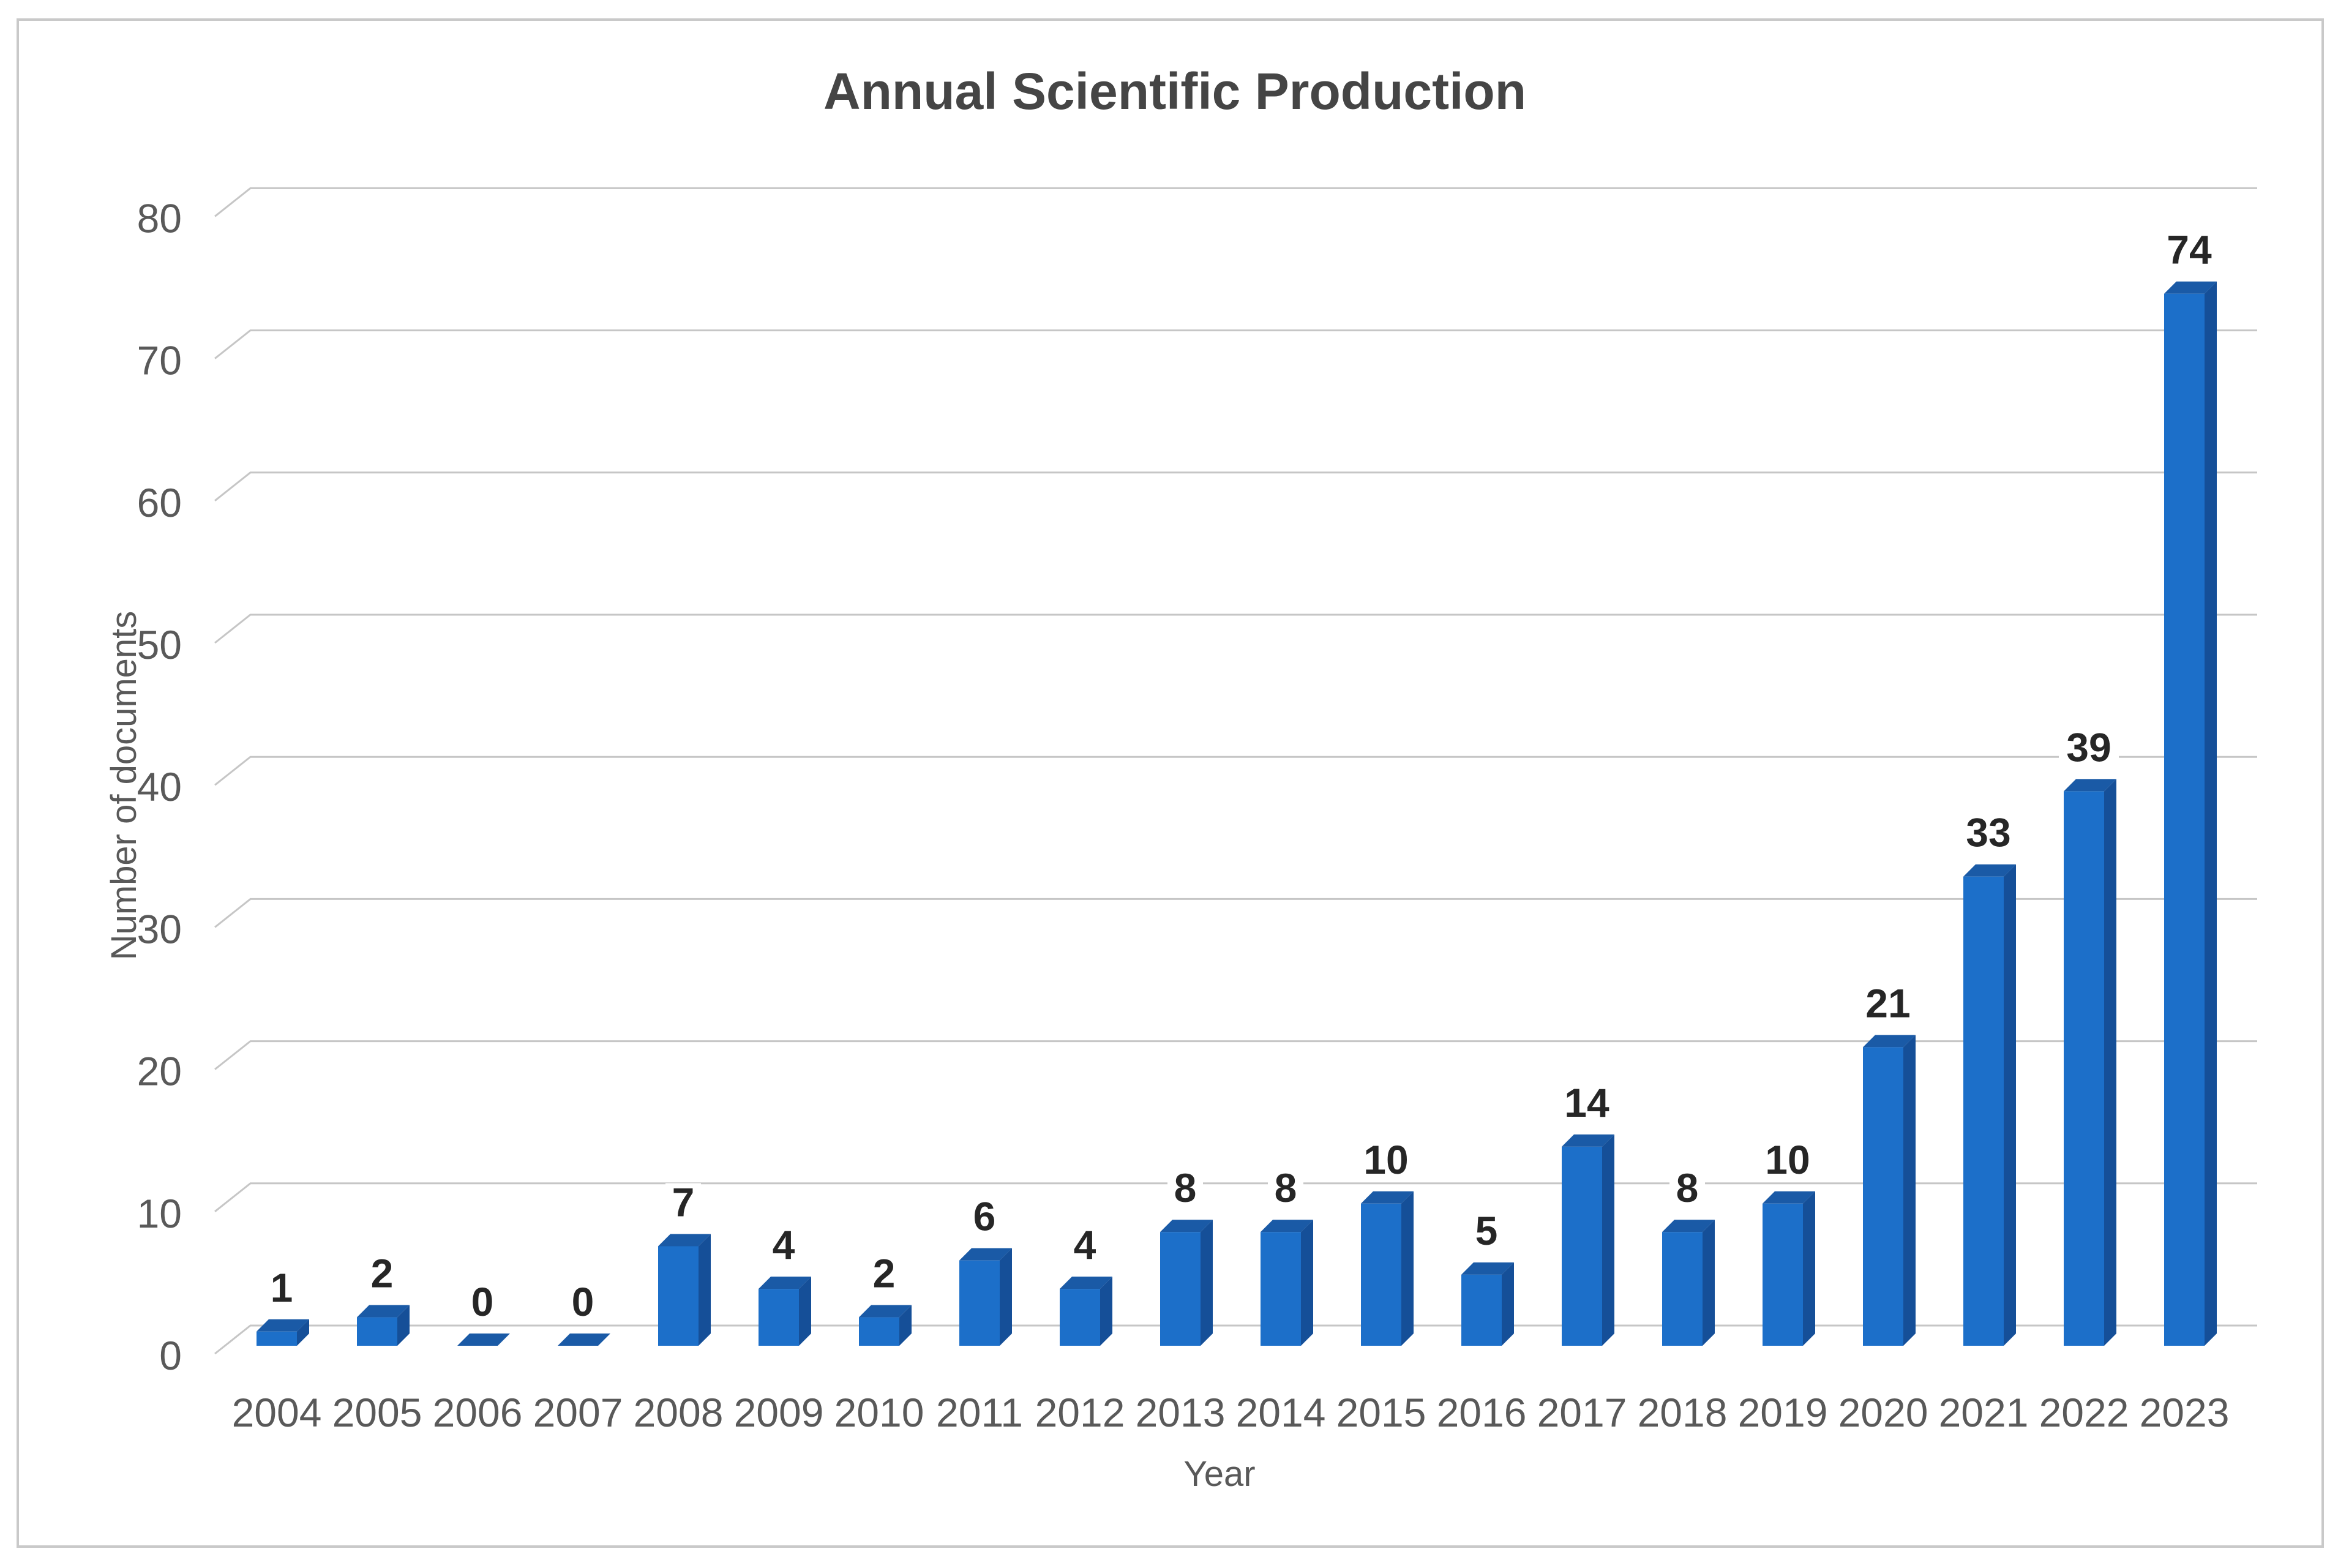 This screenshot has height=1568, width=2338. I want to click on bar-2004, so click(283, 1332).